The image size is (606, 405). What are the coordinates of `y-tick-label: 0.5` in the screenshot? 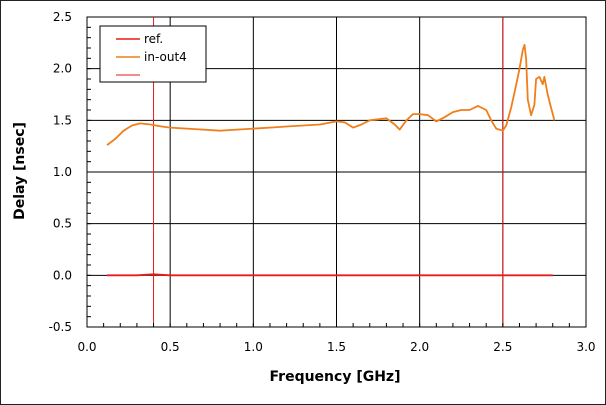 It's located at (62, 224).